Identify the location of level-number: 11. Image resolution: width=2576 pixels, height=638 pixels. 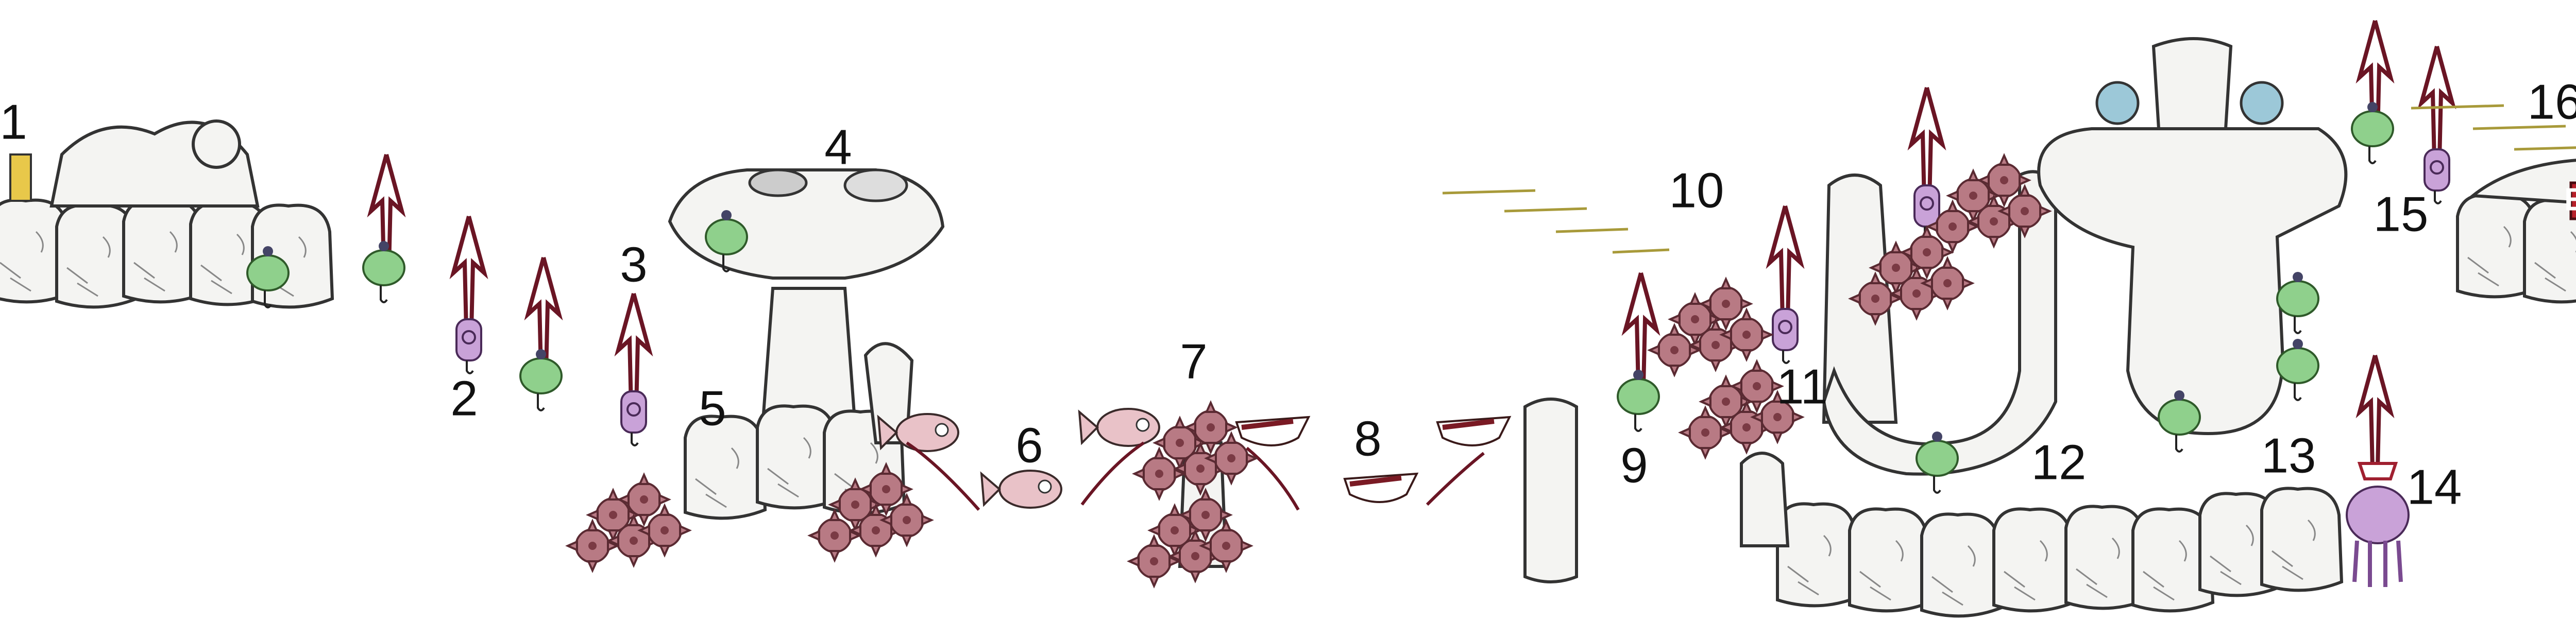
(1802, 386).